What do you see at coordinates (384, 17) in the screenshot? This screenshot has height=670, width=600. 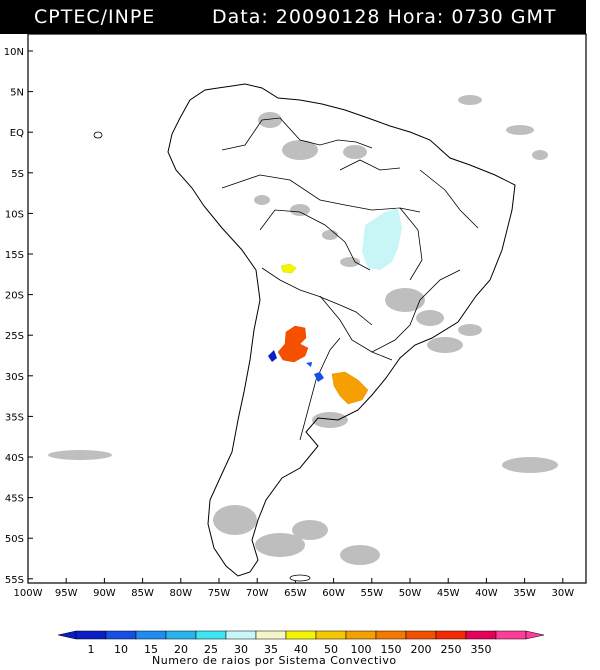 I see `datetime-label: Data: 20090128 Hora: 0730 GMT` at bounding box center [384, 17].